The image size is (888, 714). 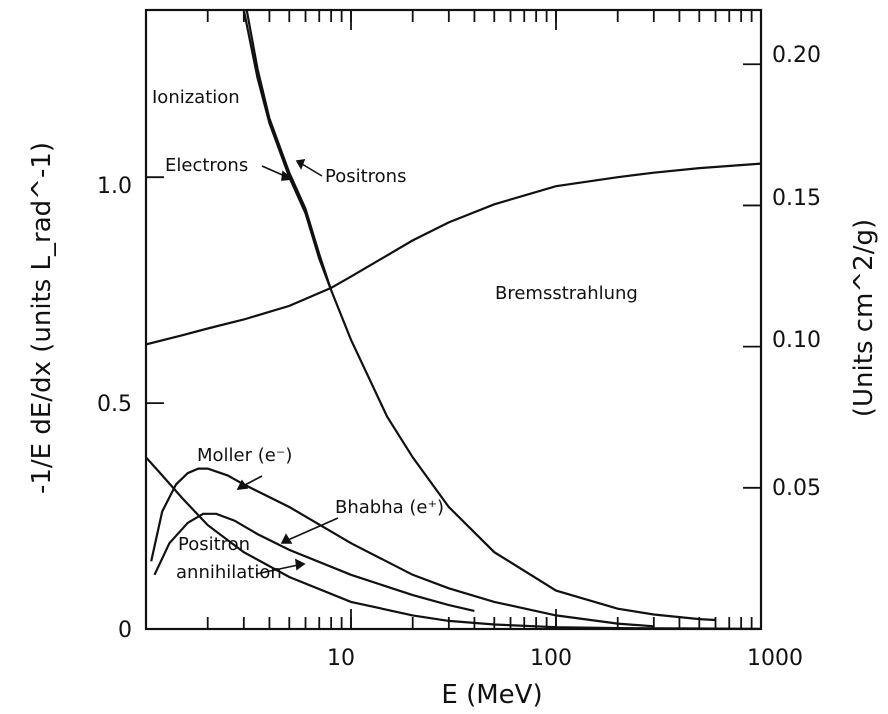 What do you see at coordinates (314, 562) in the screenshot?
I see `series-line-bhabha-e` at bounding box center [314, 562].